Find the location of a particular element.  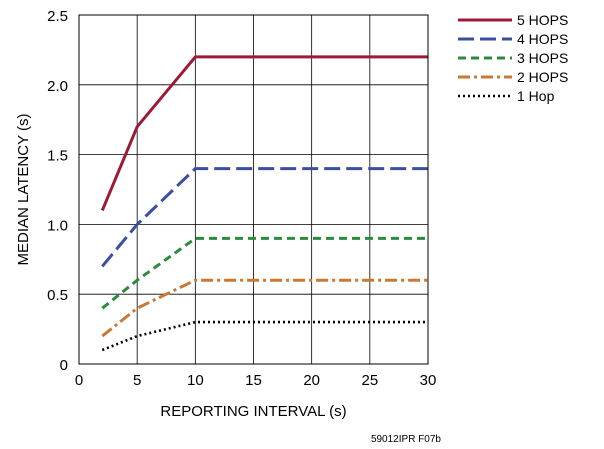

figure-id: 59012IPR F07b is located at coordinates (406, 439).